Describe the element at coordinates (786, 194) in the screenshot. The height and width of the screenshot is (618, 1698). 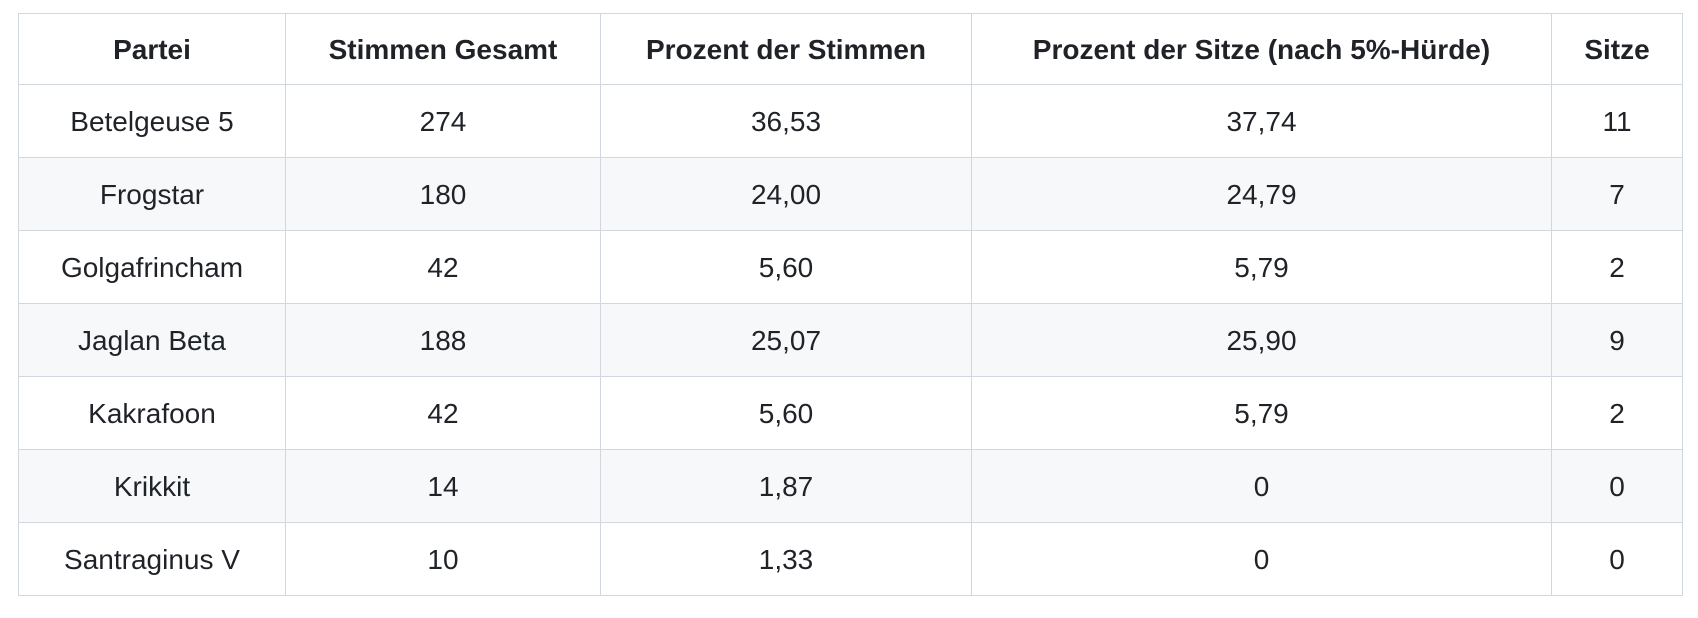
I see `cell-prozent-der-stimmen: 24,00` at that location.